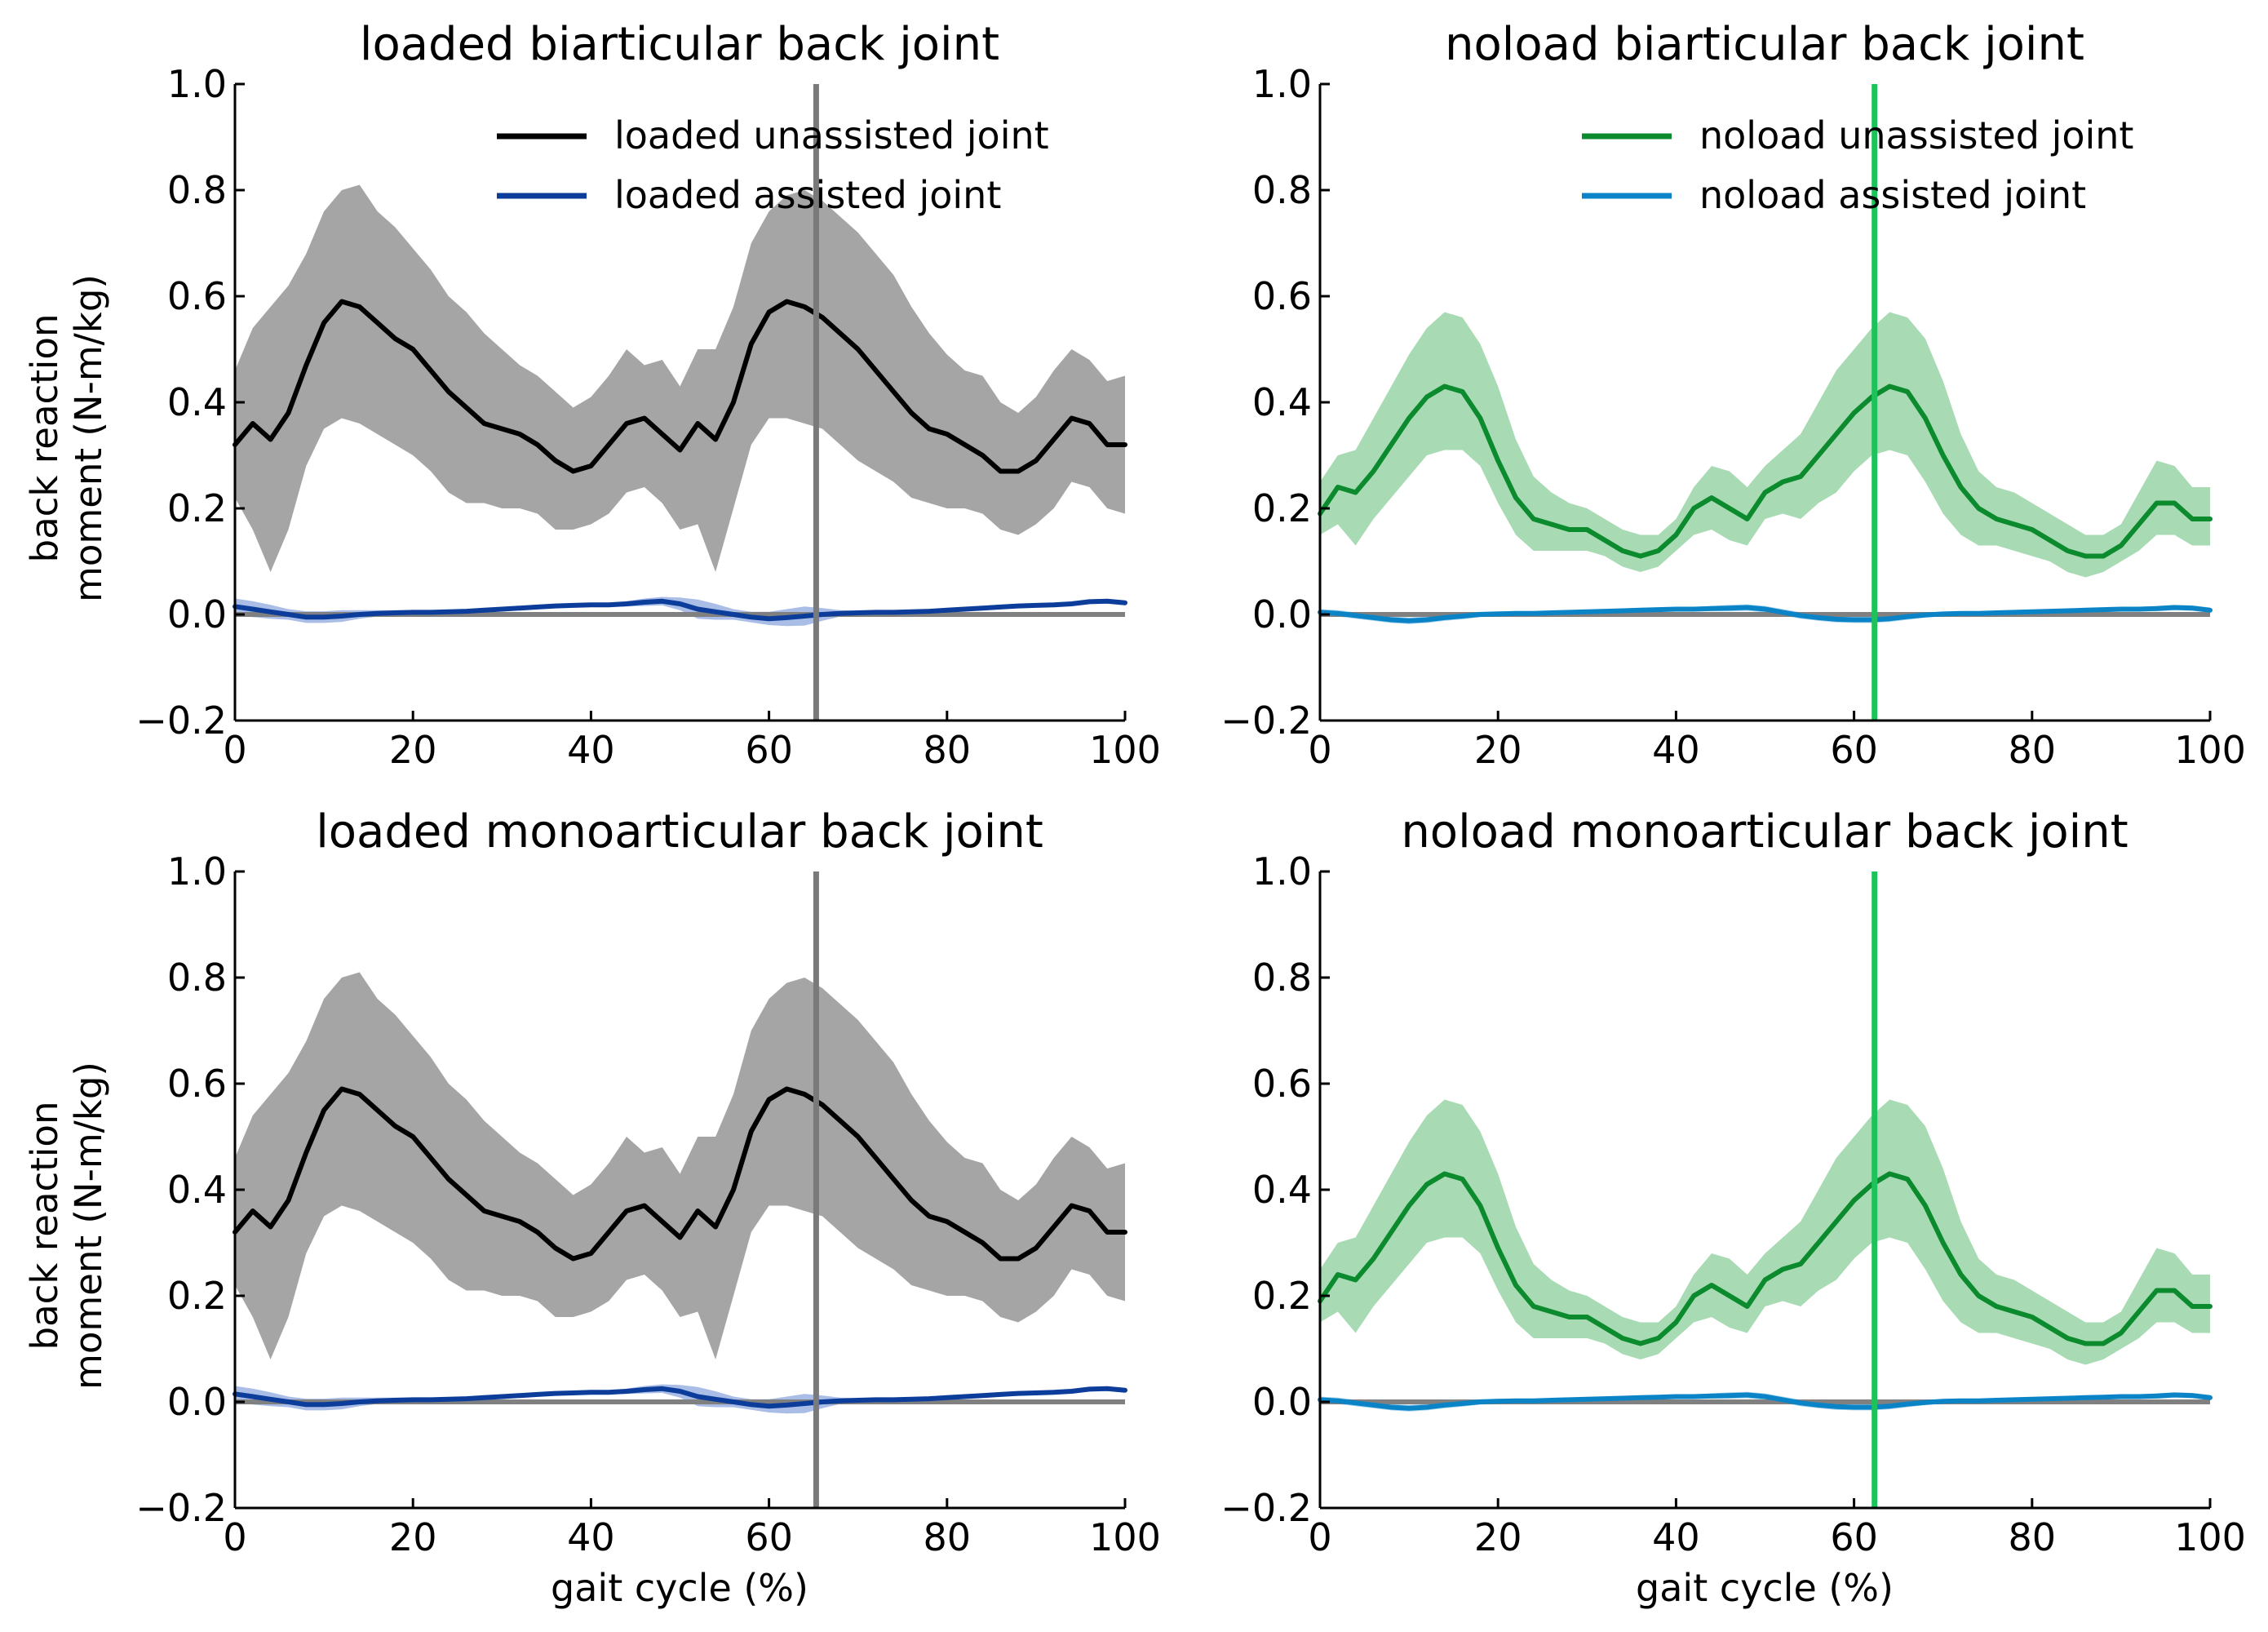  What do you see at coordinates (1764, 831) in the screenshot?
I see `panel-title: noload monoarticular back joint` at bounding box center [1764, 831].